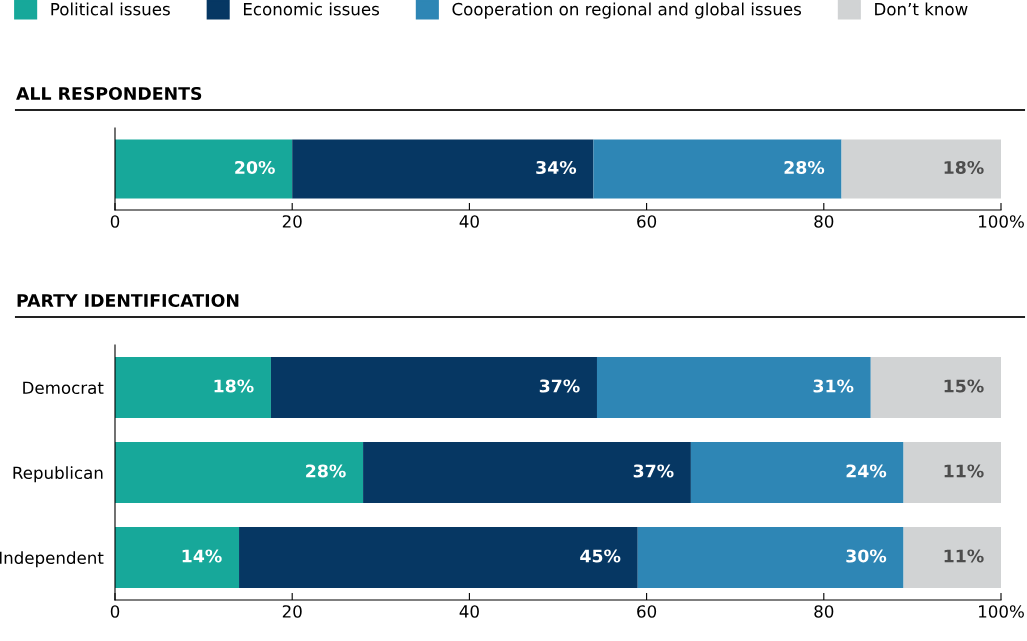 The height and width of the screenshot is (641, 1027). What do you see at coordinates (866, 471) in the screenshot?
I see `data-label: 24%` at bounding box center [866, 471].